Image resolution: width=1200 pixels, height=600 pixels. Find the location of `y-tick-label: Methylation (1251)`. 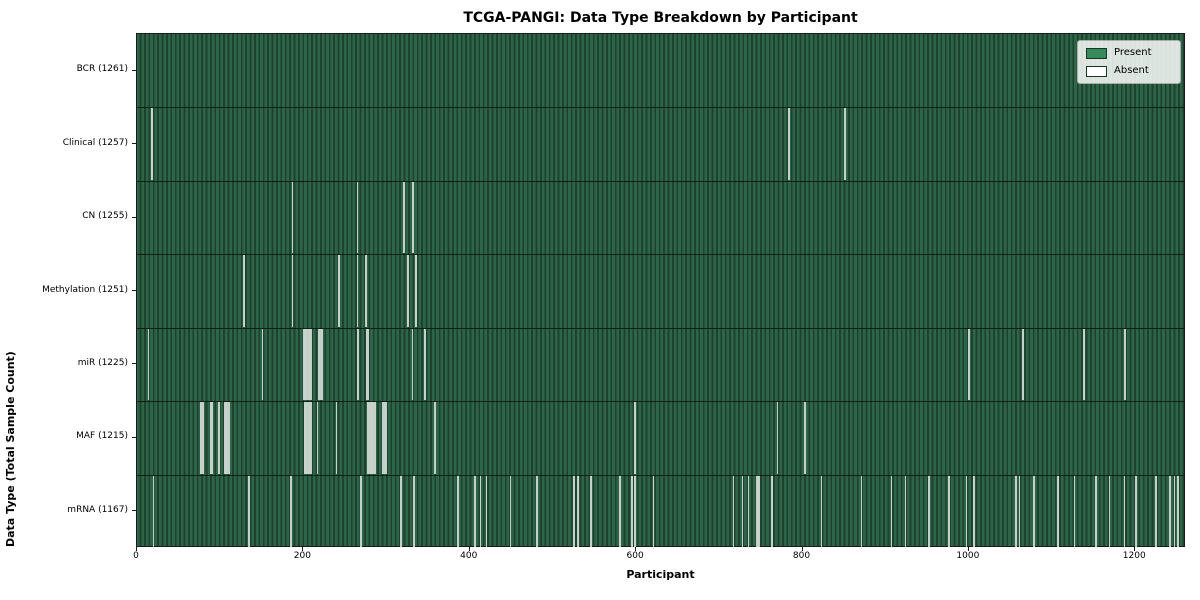

y-tick-label: Methylation (1251) is located at coordinates (85, 289).